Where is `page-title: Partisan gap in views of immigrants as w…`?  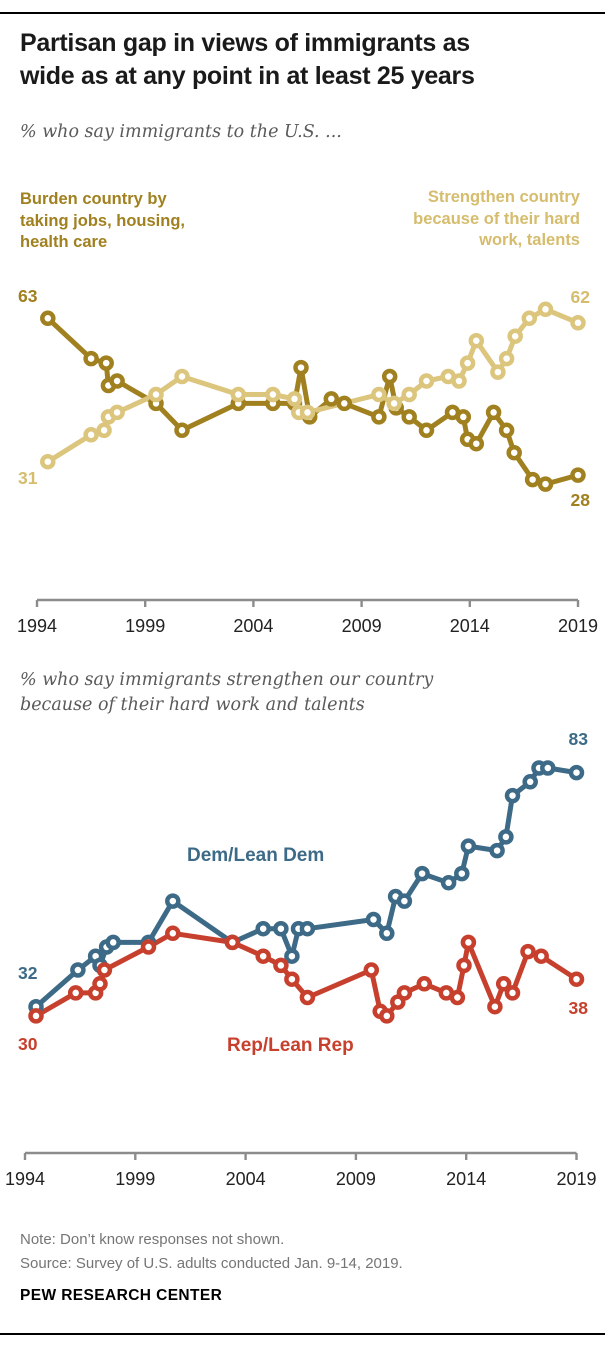
page-title: Partisan gap in views of immigrants as w… is located at coordinates (307, 60).